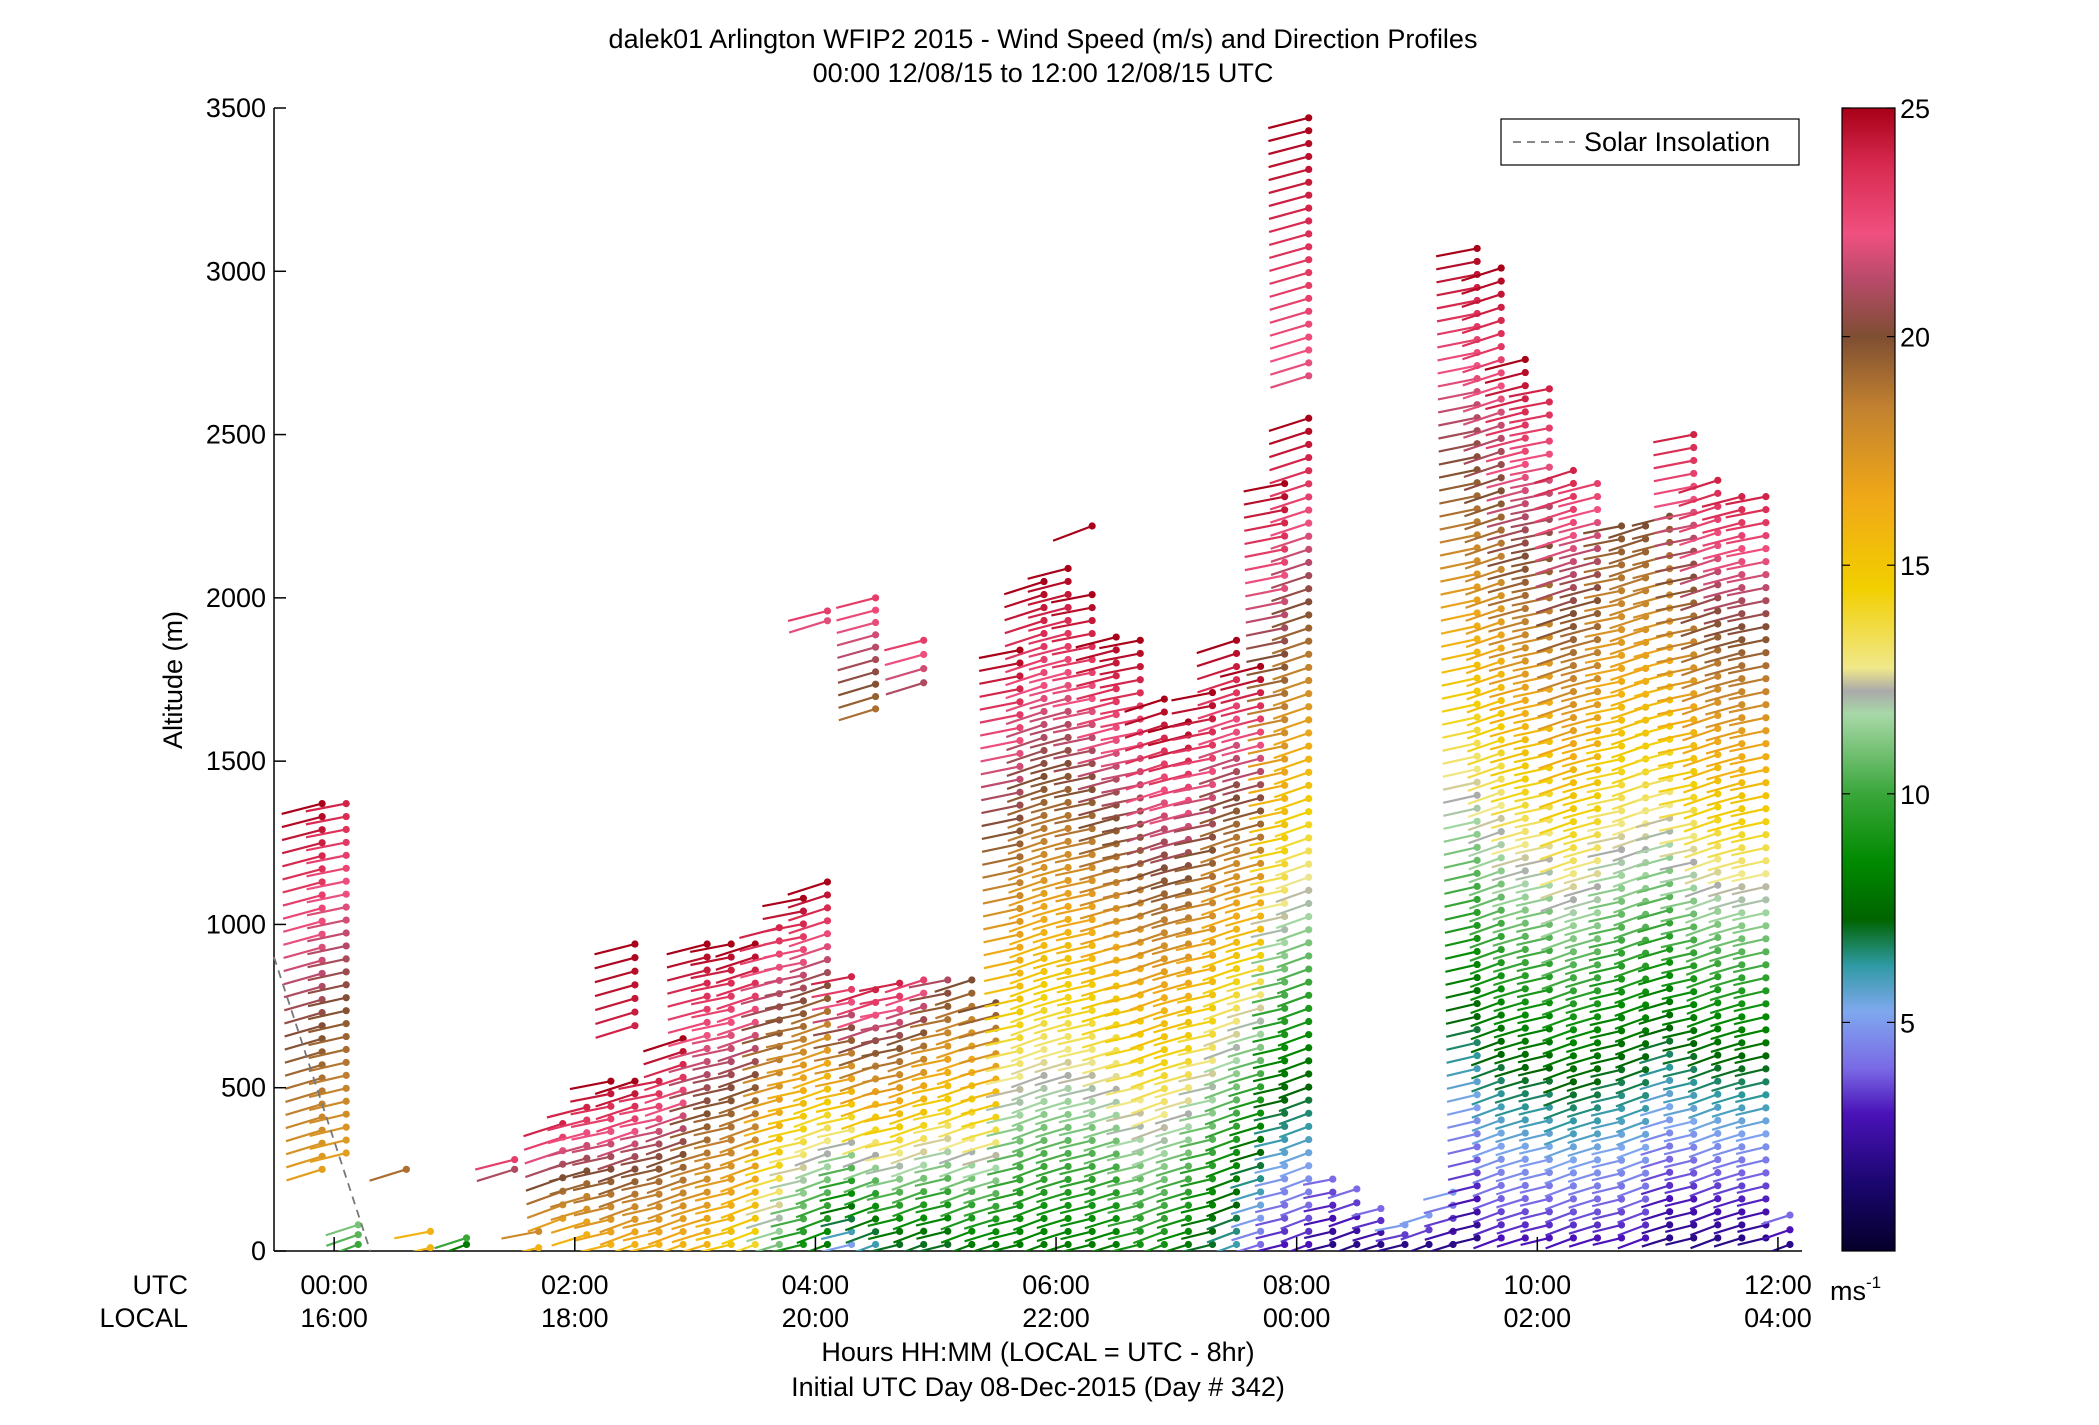 The width and height of the screenshot is (2099, 1425). Describe the element at coordinates (389, 1173) in the screenshot. I see `wind-profile` at that location.